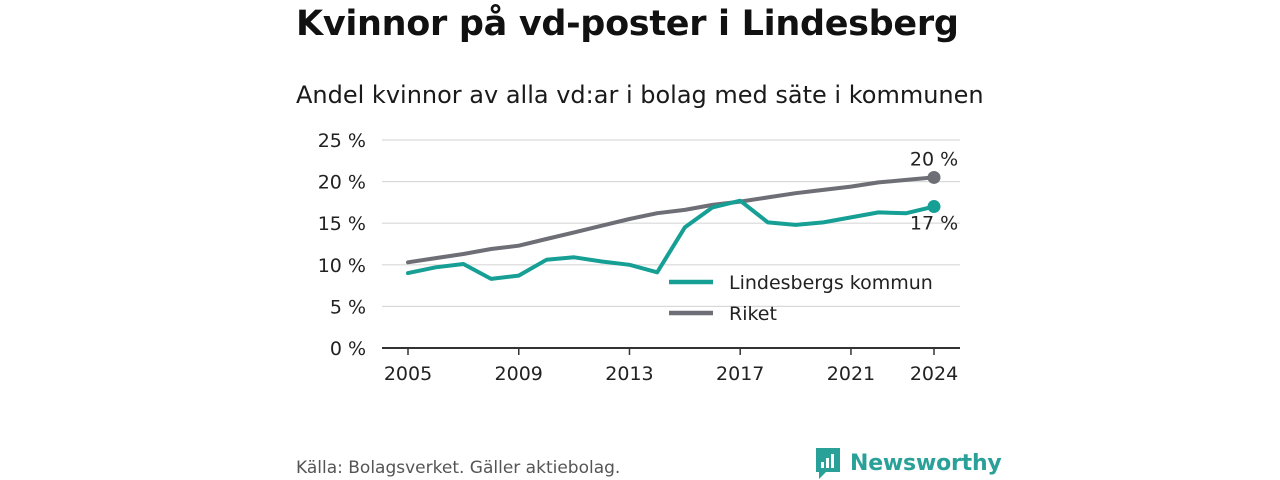 The width and height of the screenshot is (1280, 480). Describe the element at coordinates (671, 239) in the screenshot. I see `series-line-lindesberg` at that location.